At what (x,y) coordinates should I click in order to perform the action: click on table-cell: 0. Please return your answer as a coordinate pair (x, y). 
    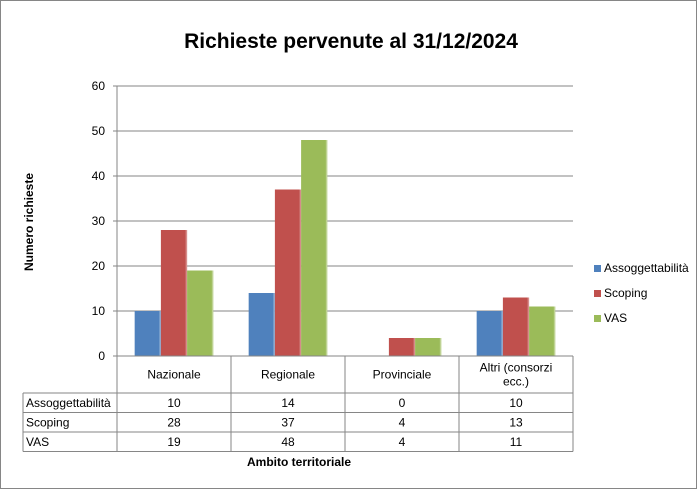
    Looking at the image, I should click on (402, 403).